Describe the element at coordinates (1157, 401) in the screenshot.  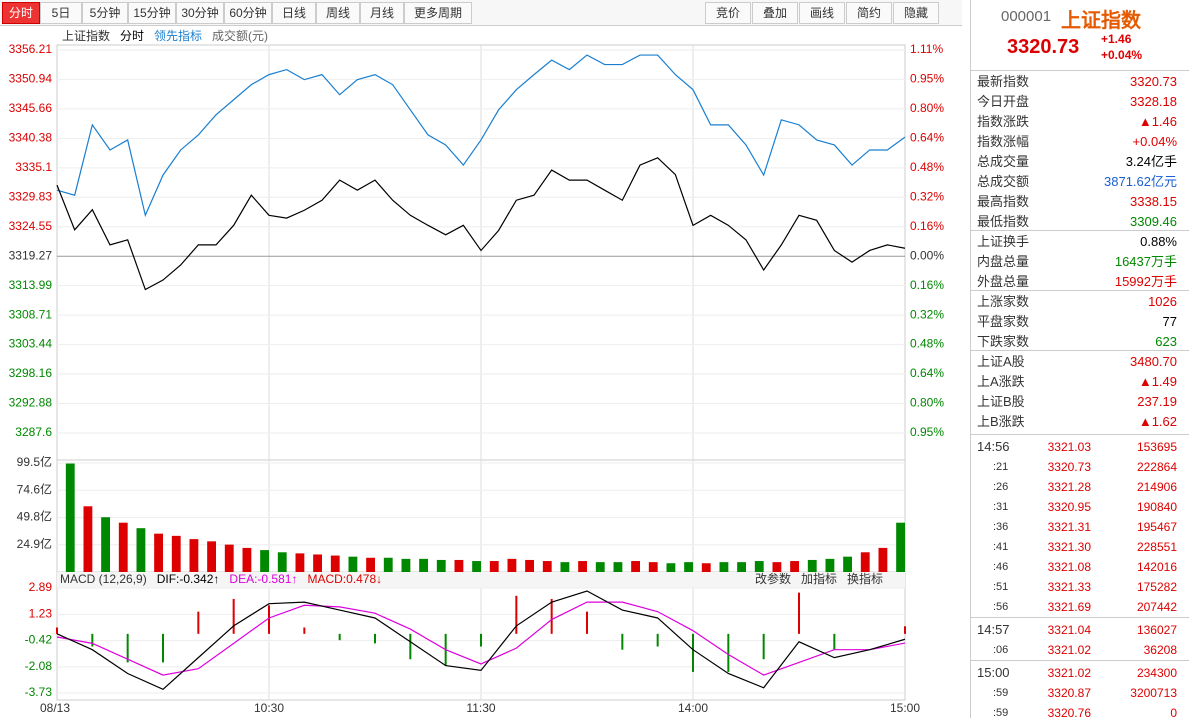
I see `quote-value: 237.19` at that location.